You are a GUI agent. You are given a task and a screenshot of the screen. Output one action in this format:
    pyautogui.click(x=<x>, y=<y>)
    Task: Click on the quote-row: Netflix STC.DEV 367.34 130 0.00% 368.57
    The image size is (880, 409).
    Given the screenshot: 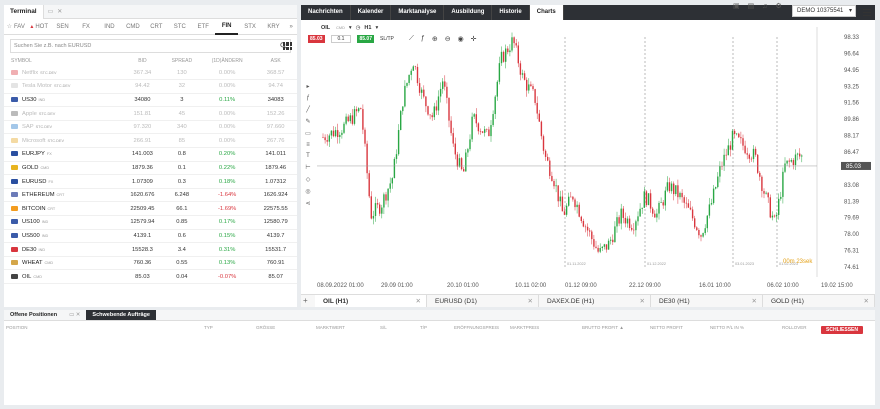 What is the action you would take?
    pyautogui.click(x=150, y=73)
    